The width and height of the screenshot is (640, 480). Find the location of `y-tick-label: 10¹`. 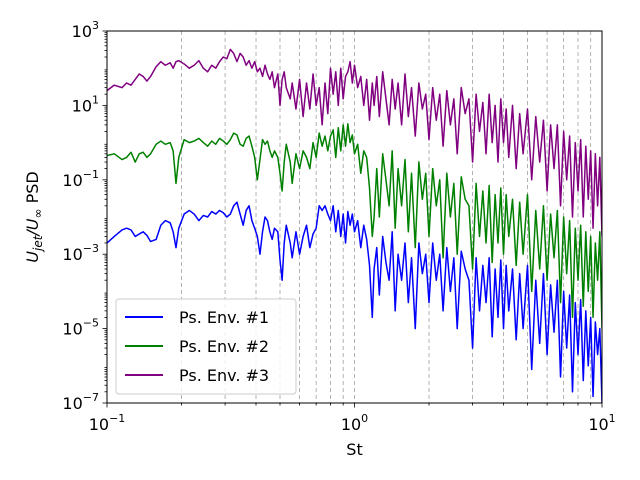

y-tick-label: 10¹ is located at coordinates (85, 104).